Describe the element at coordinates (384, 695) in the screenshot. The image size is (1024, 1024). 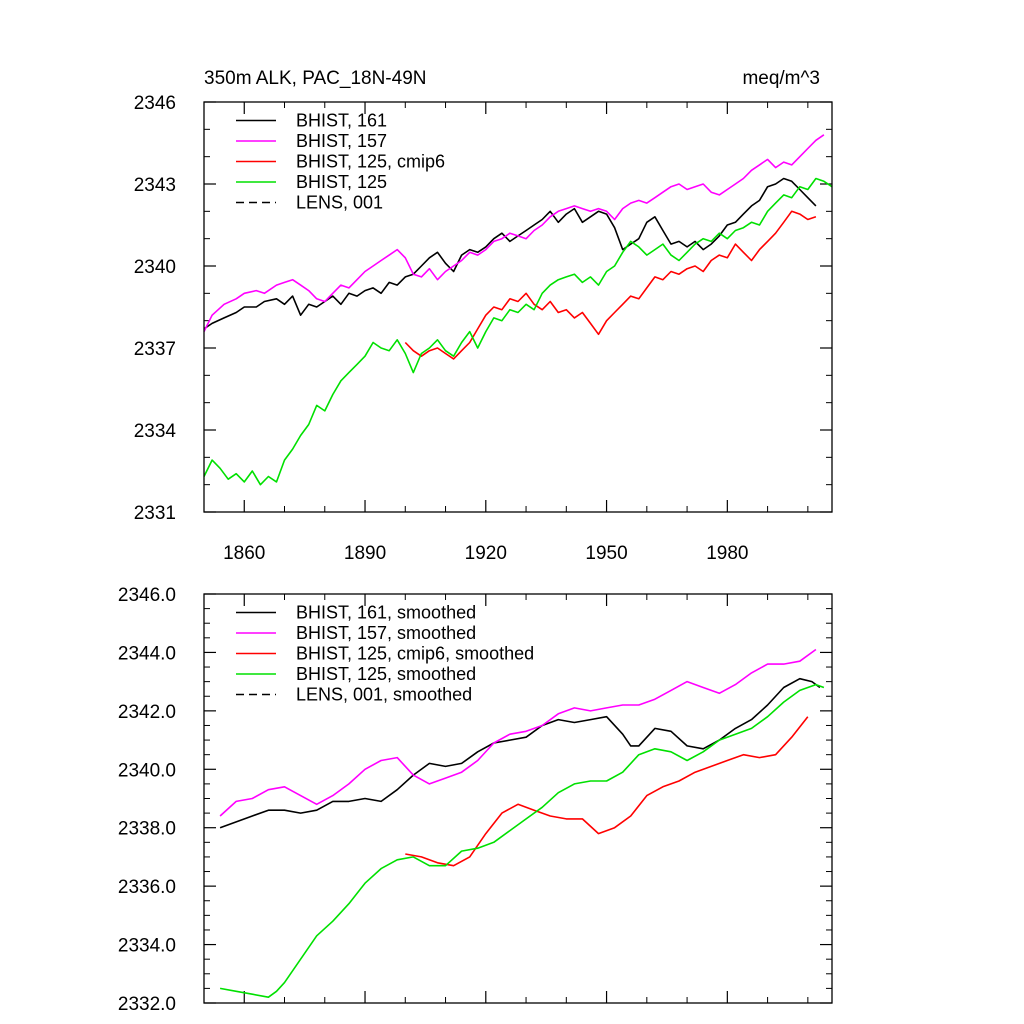
I see `legend-label: LENS, 001, smoothed` at that location.